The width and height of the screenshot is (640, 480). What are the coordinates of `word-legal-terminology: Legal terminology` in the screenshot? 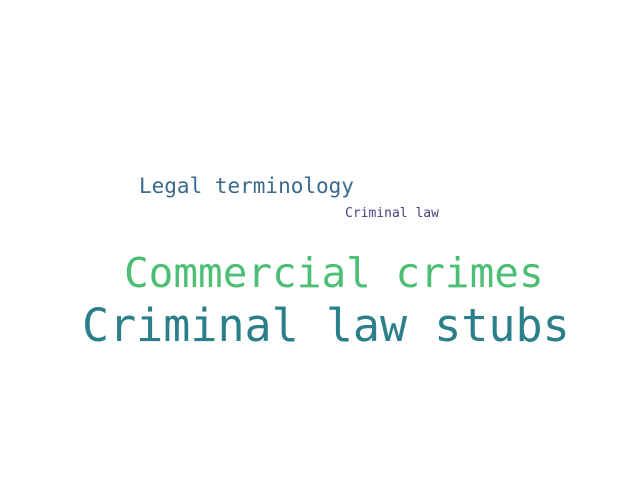 It's located at (246, 186).